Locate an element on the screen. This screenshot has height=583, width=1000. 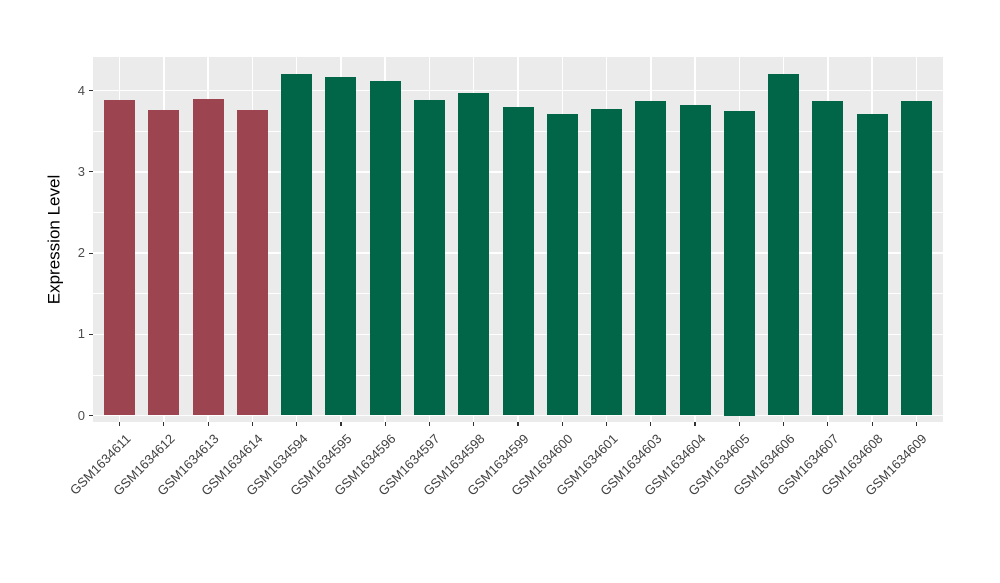
bar-GSM1634604 is located at coordinates (695, 260).